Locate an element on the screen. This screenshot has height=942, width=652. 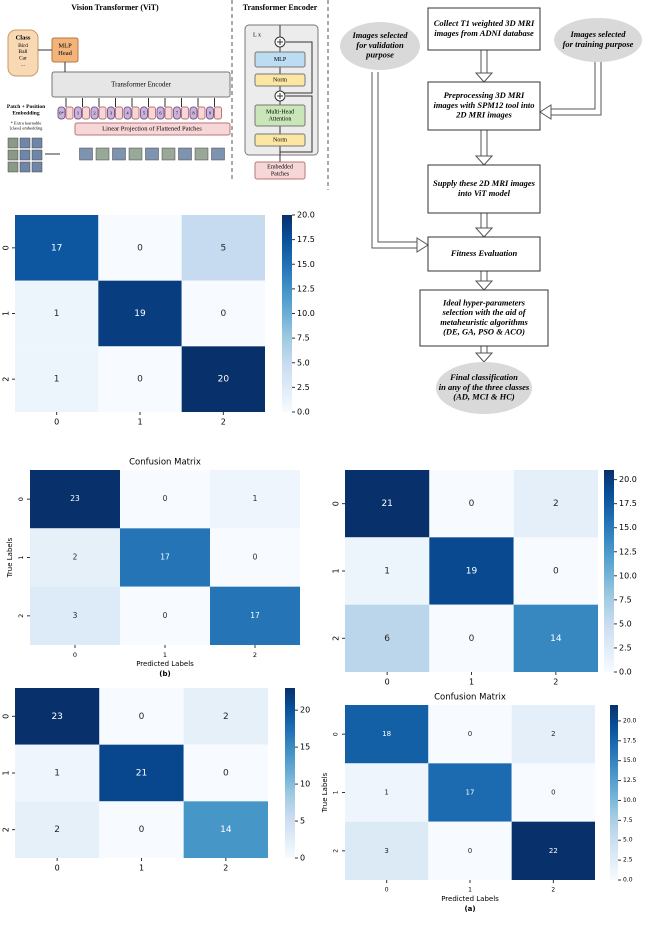
colorbar-tick-label: 20.0 is located at coordinates (630, 720).